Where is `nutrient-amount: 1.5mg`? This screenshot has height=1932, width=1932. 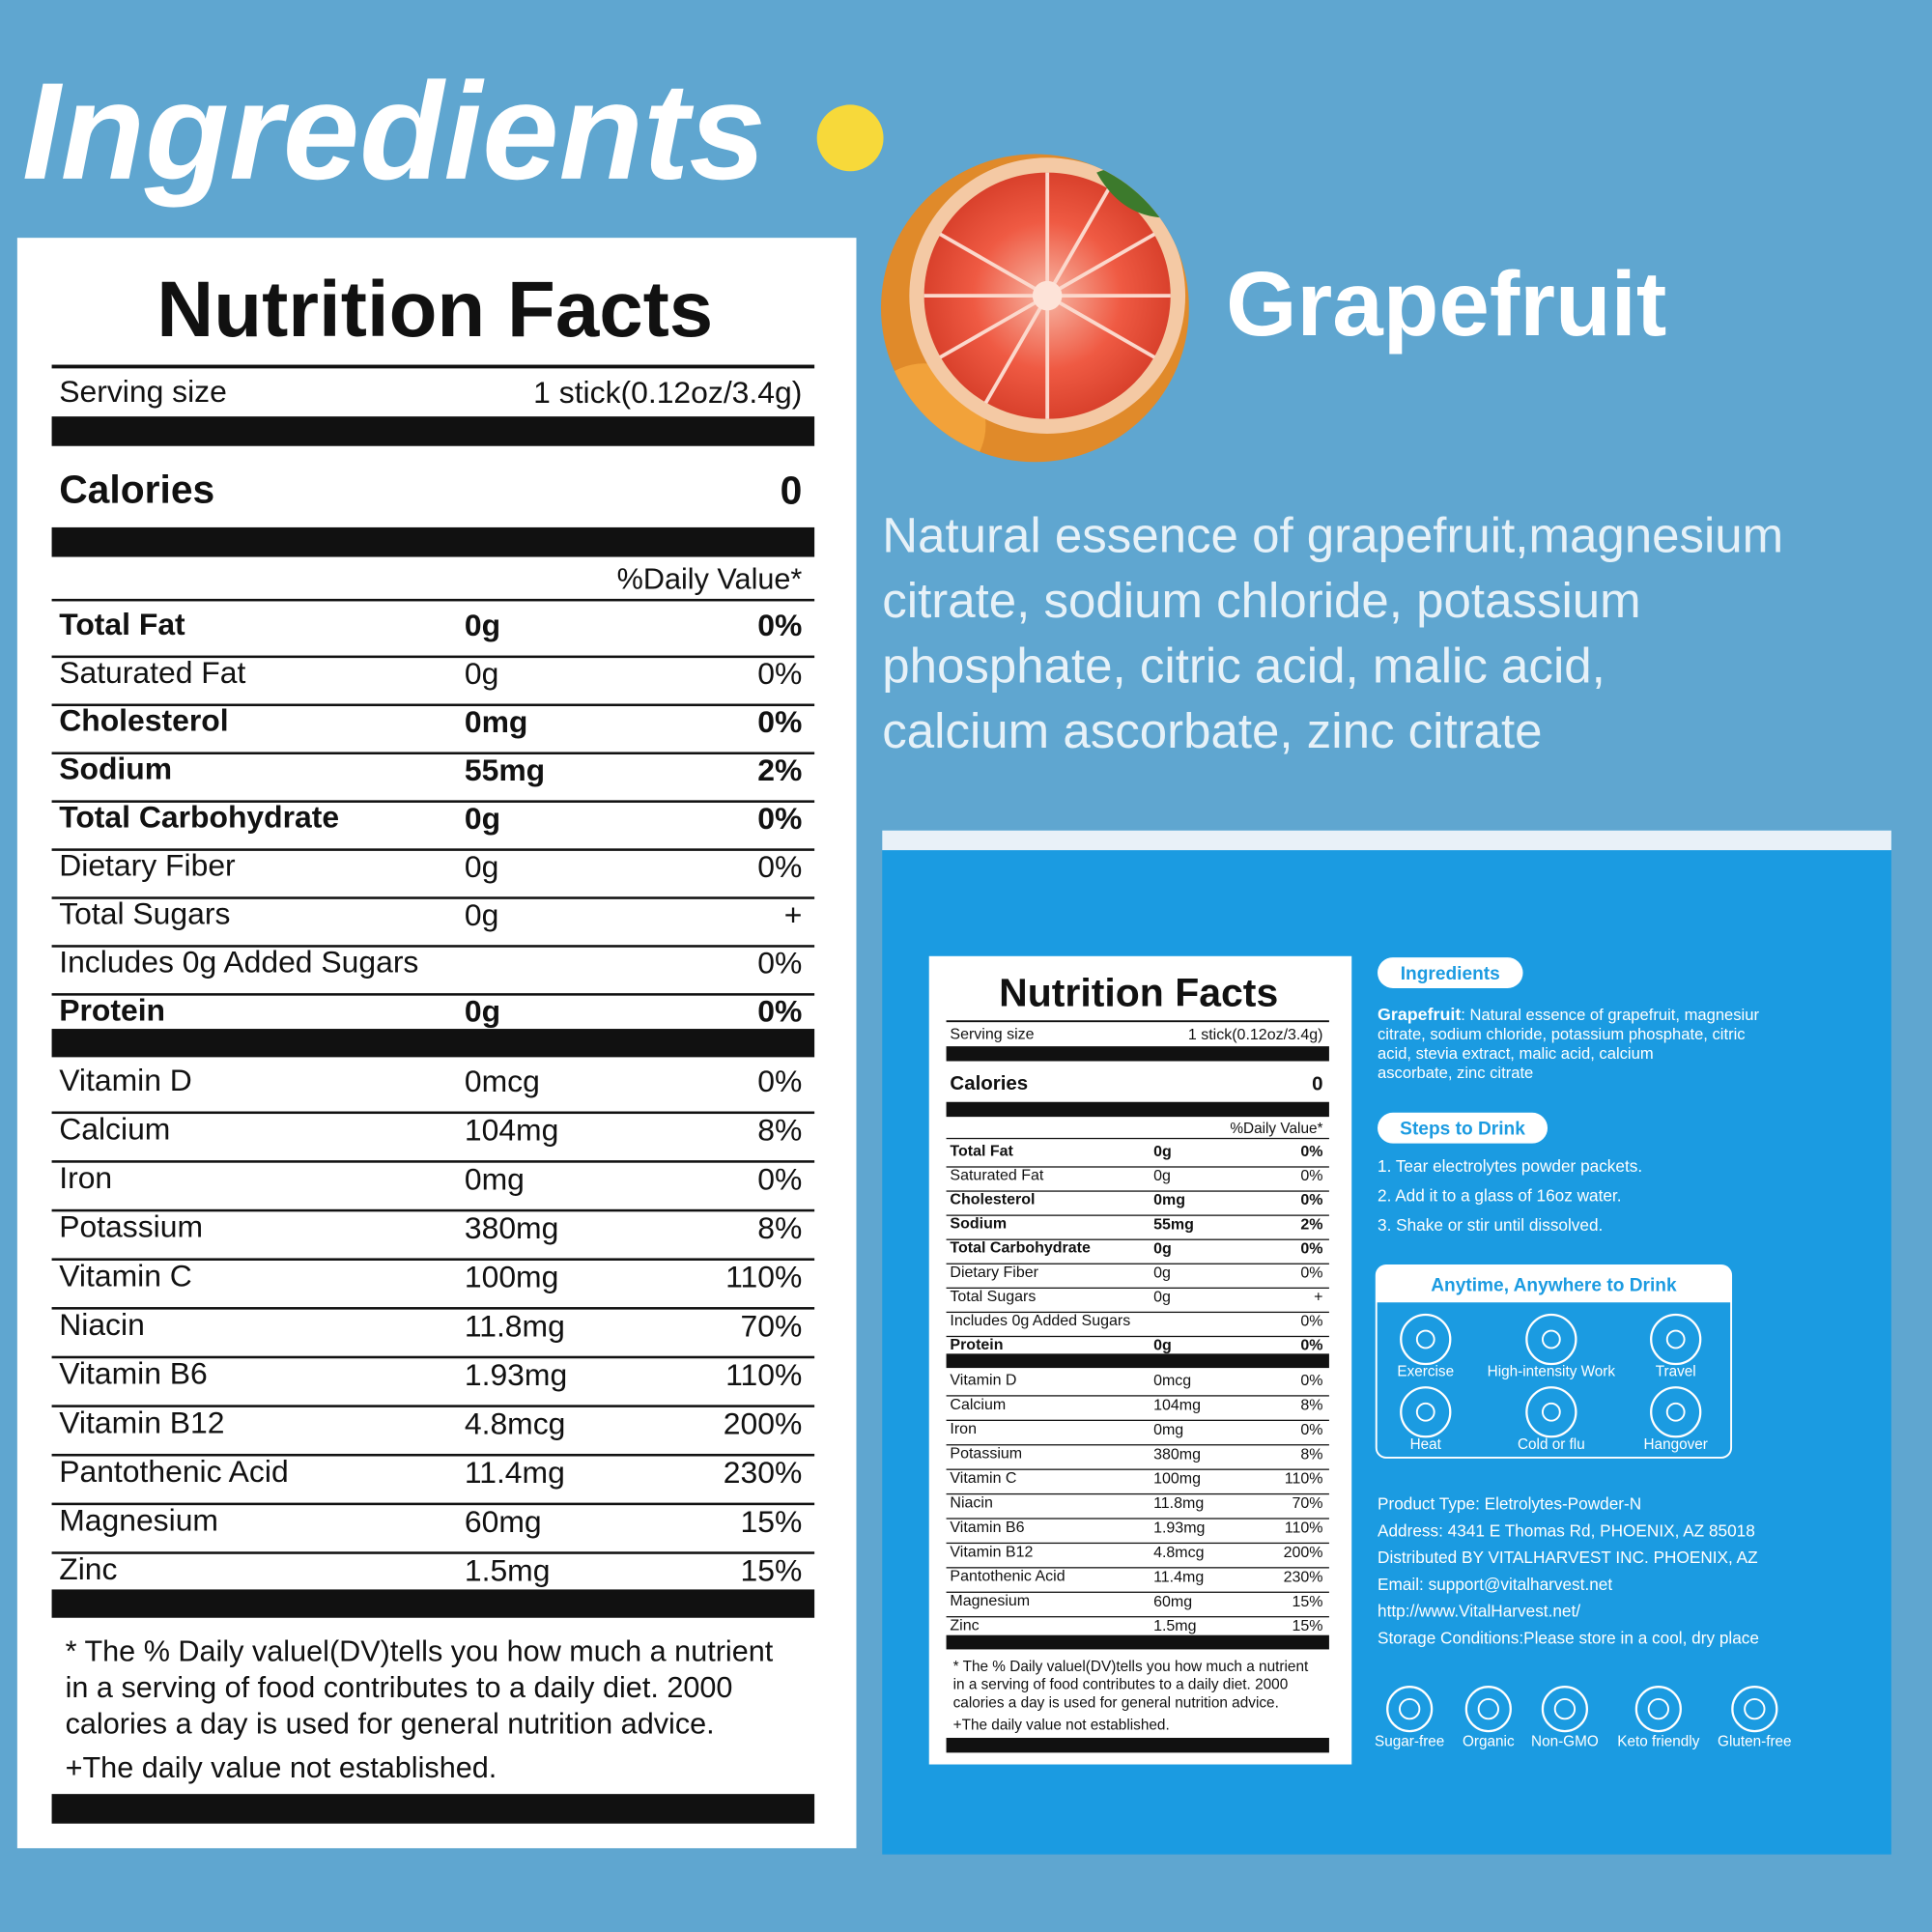
nutrient-amount: 1.5mg is located at coordinates (1174, 1626).